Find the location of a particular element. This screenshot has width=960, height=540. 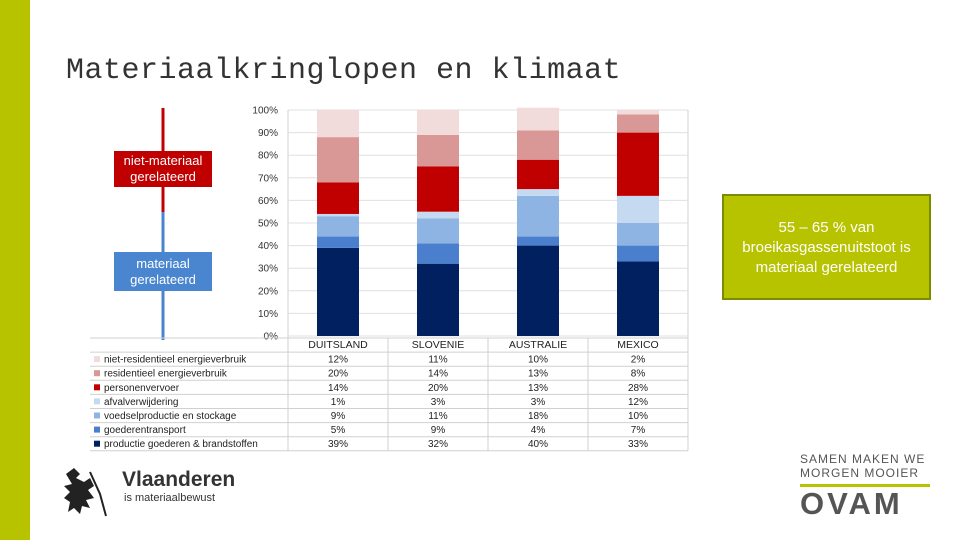

x-category-label: SLOVENIE is located at coordinates (438, 345).